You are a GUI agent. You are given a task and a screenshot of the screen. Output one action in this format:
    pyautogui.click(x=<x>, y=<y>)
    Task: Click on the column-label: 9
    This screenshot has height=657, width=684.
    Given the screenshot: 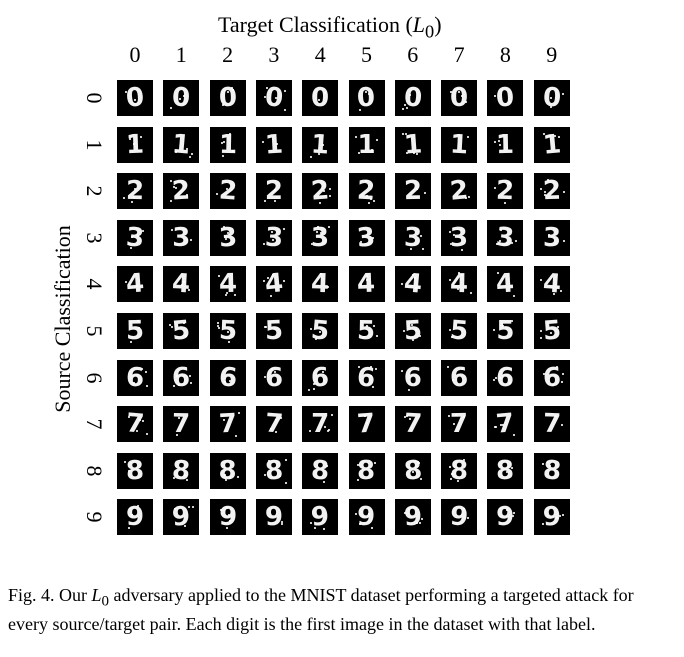 What is the action you would take?
    pyautogui.click(x=552, y=54)
    